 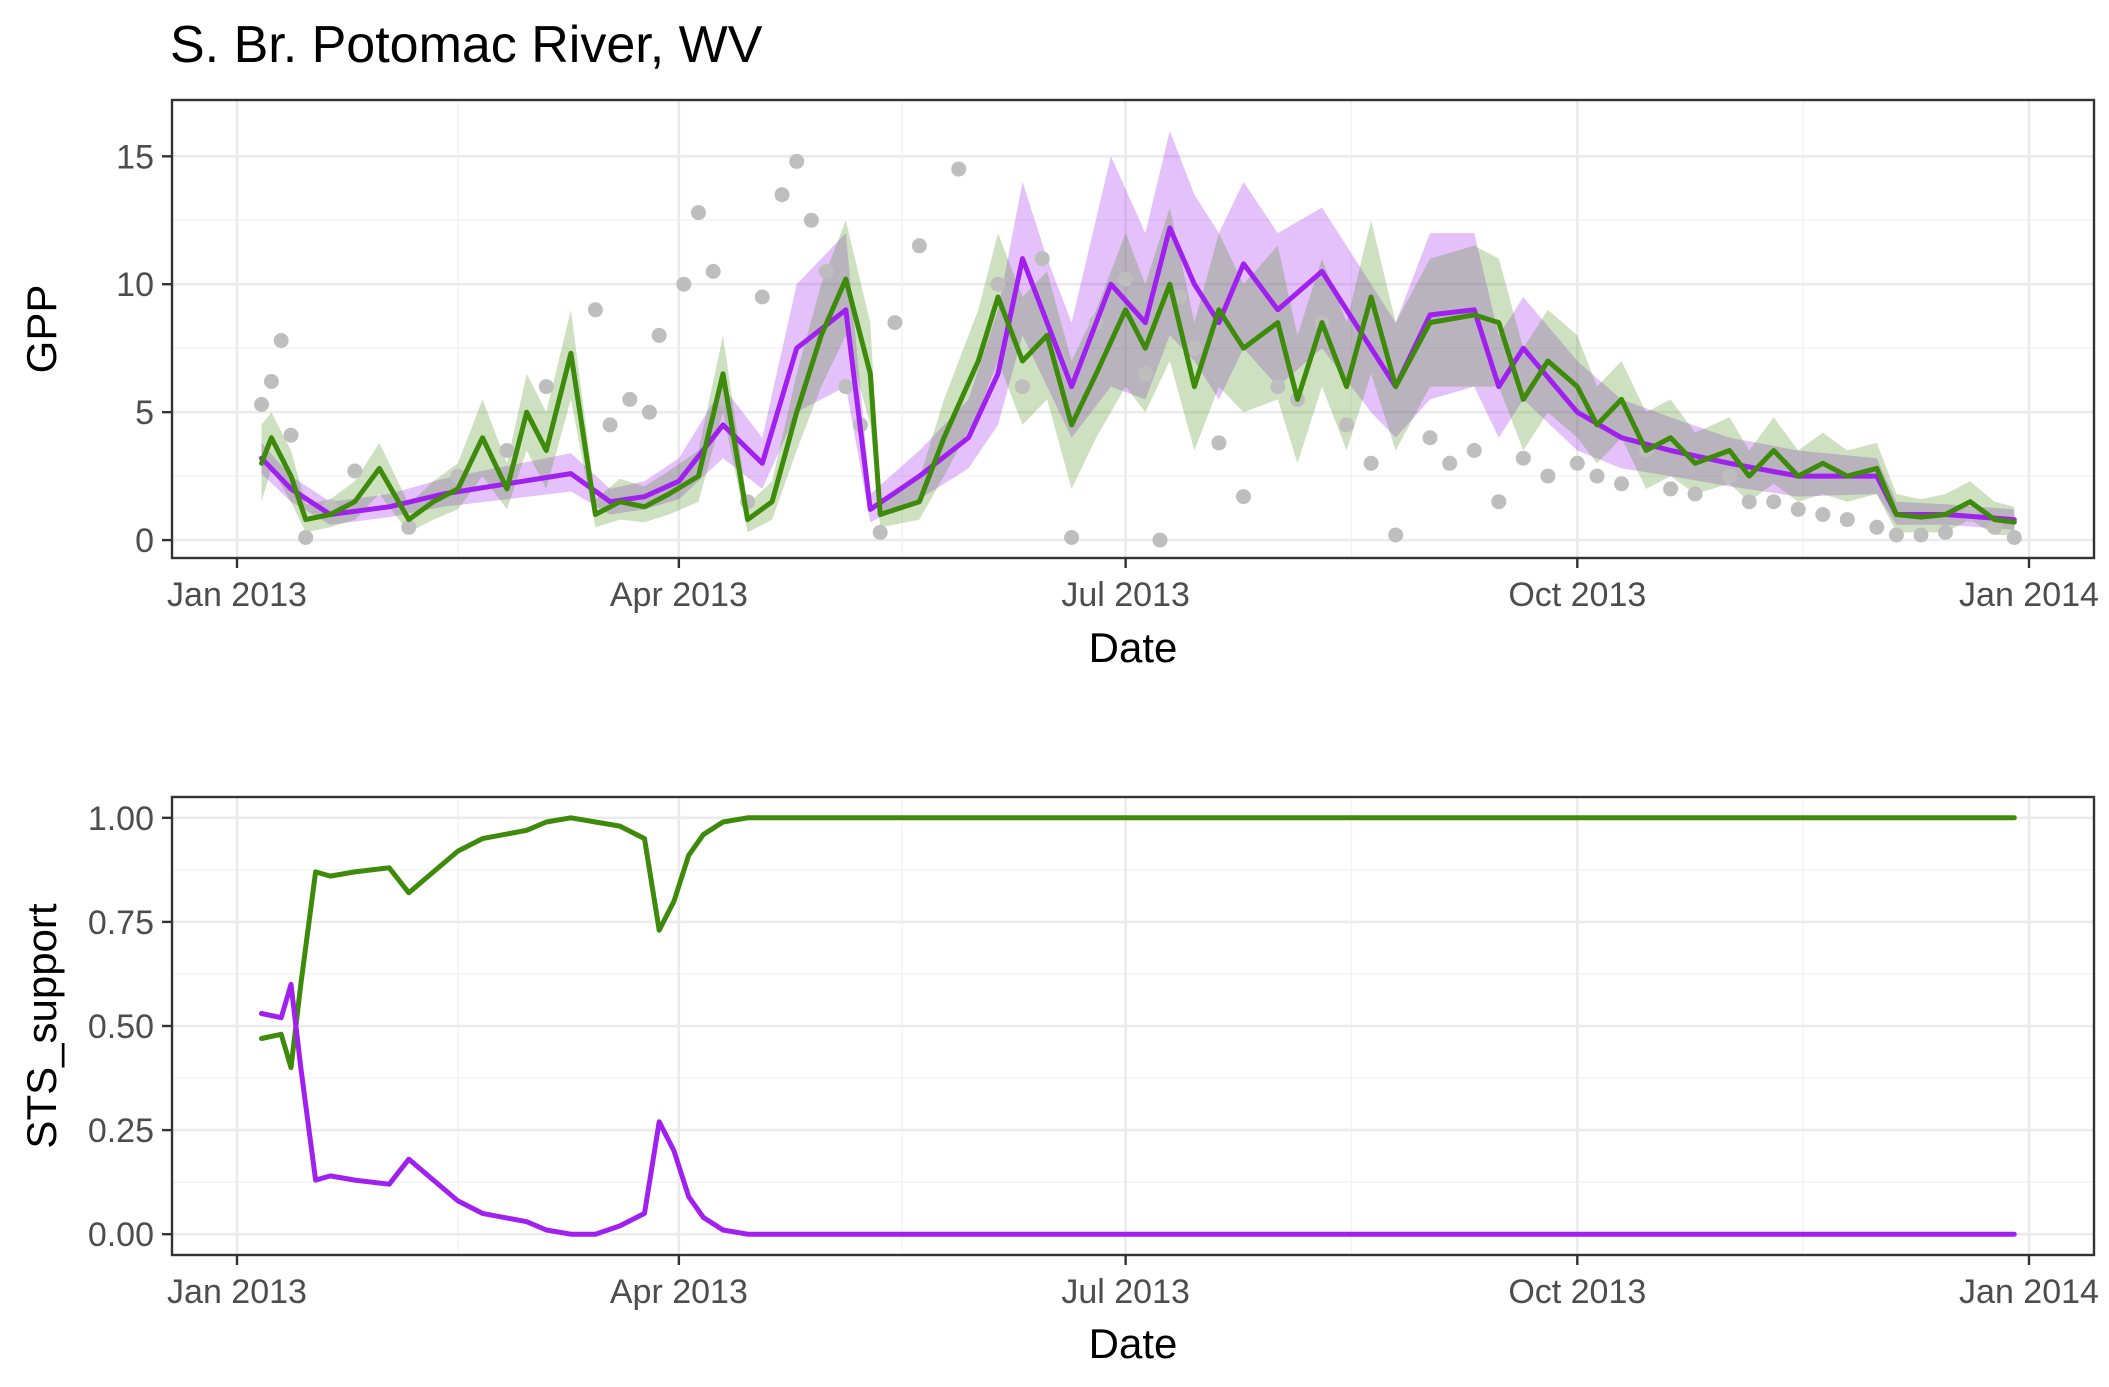 What do you see at coordinates (1577, 1292) in the screenshot?
I see `sts-x-tick-label: Oct 2013` at bounding box center [1577, 1292].